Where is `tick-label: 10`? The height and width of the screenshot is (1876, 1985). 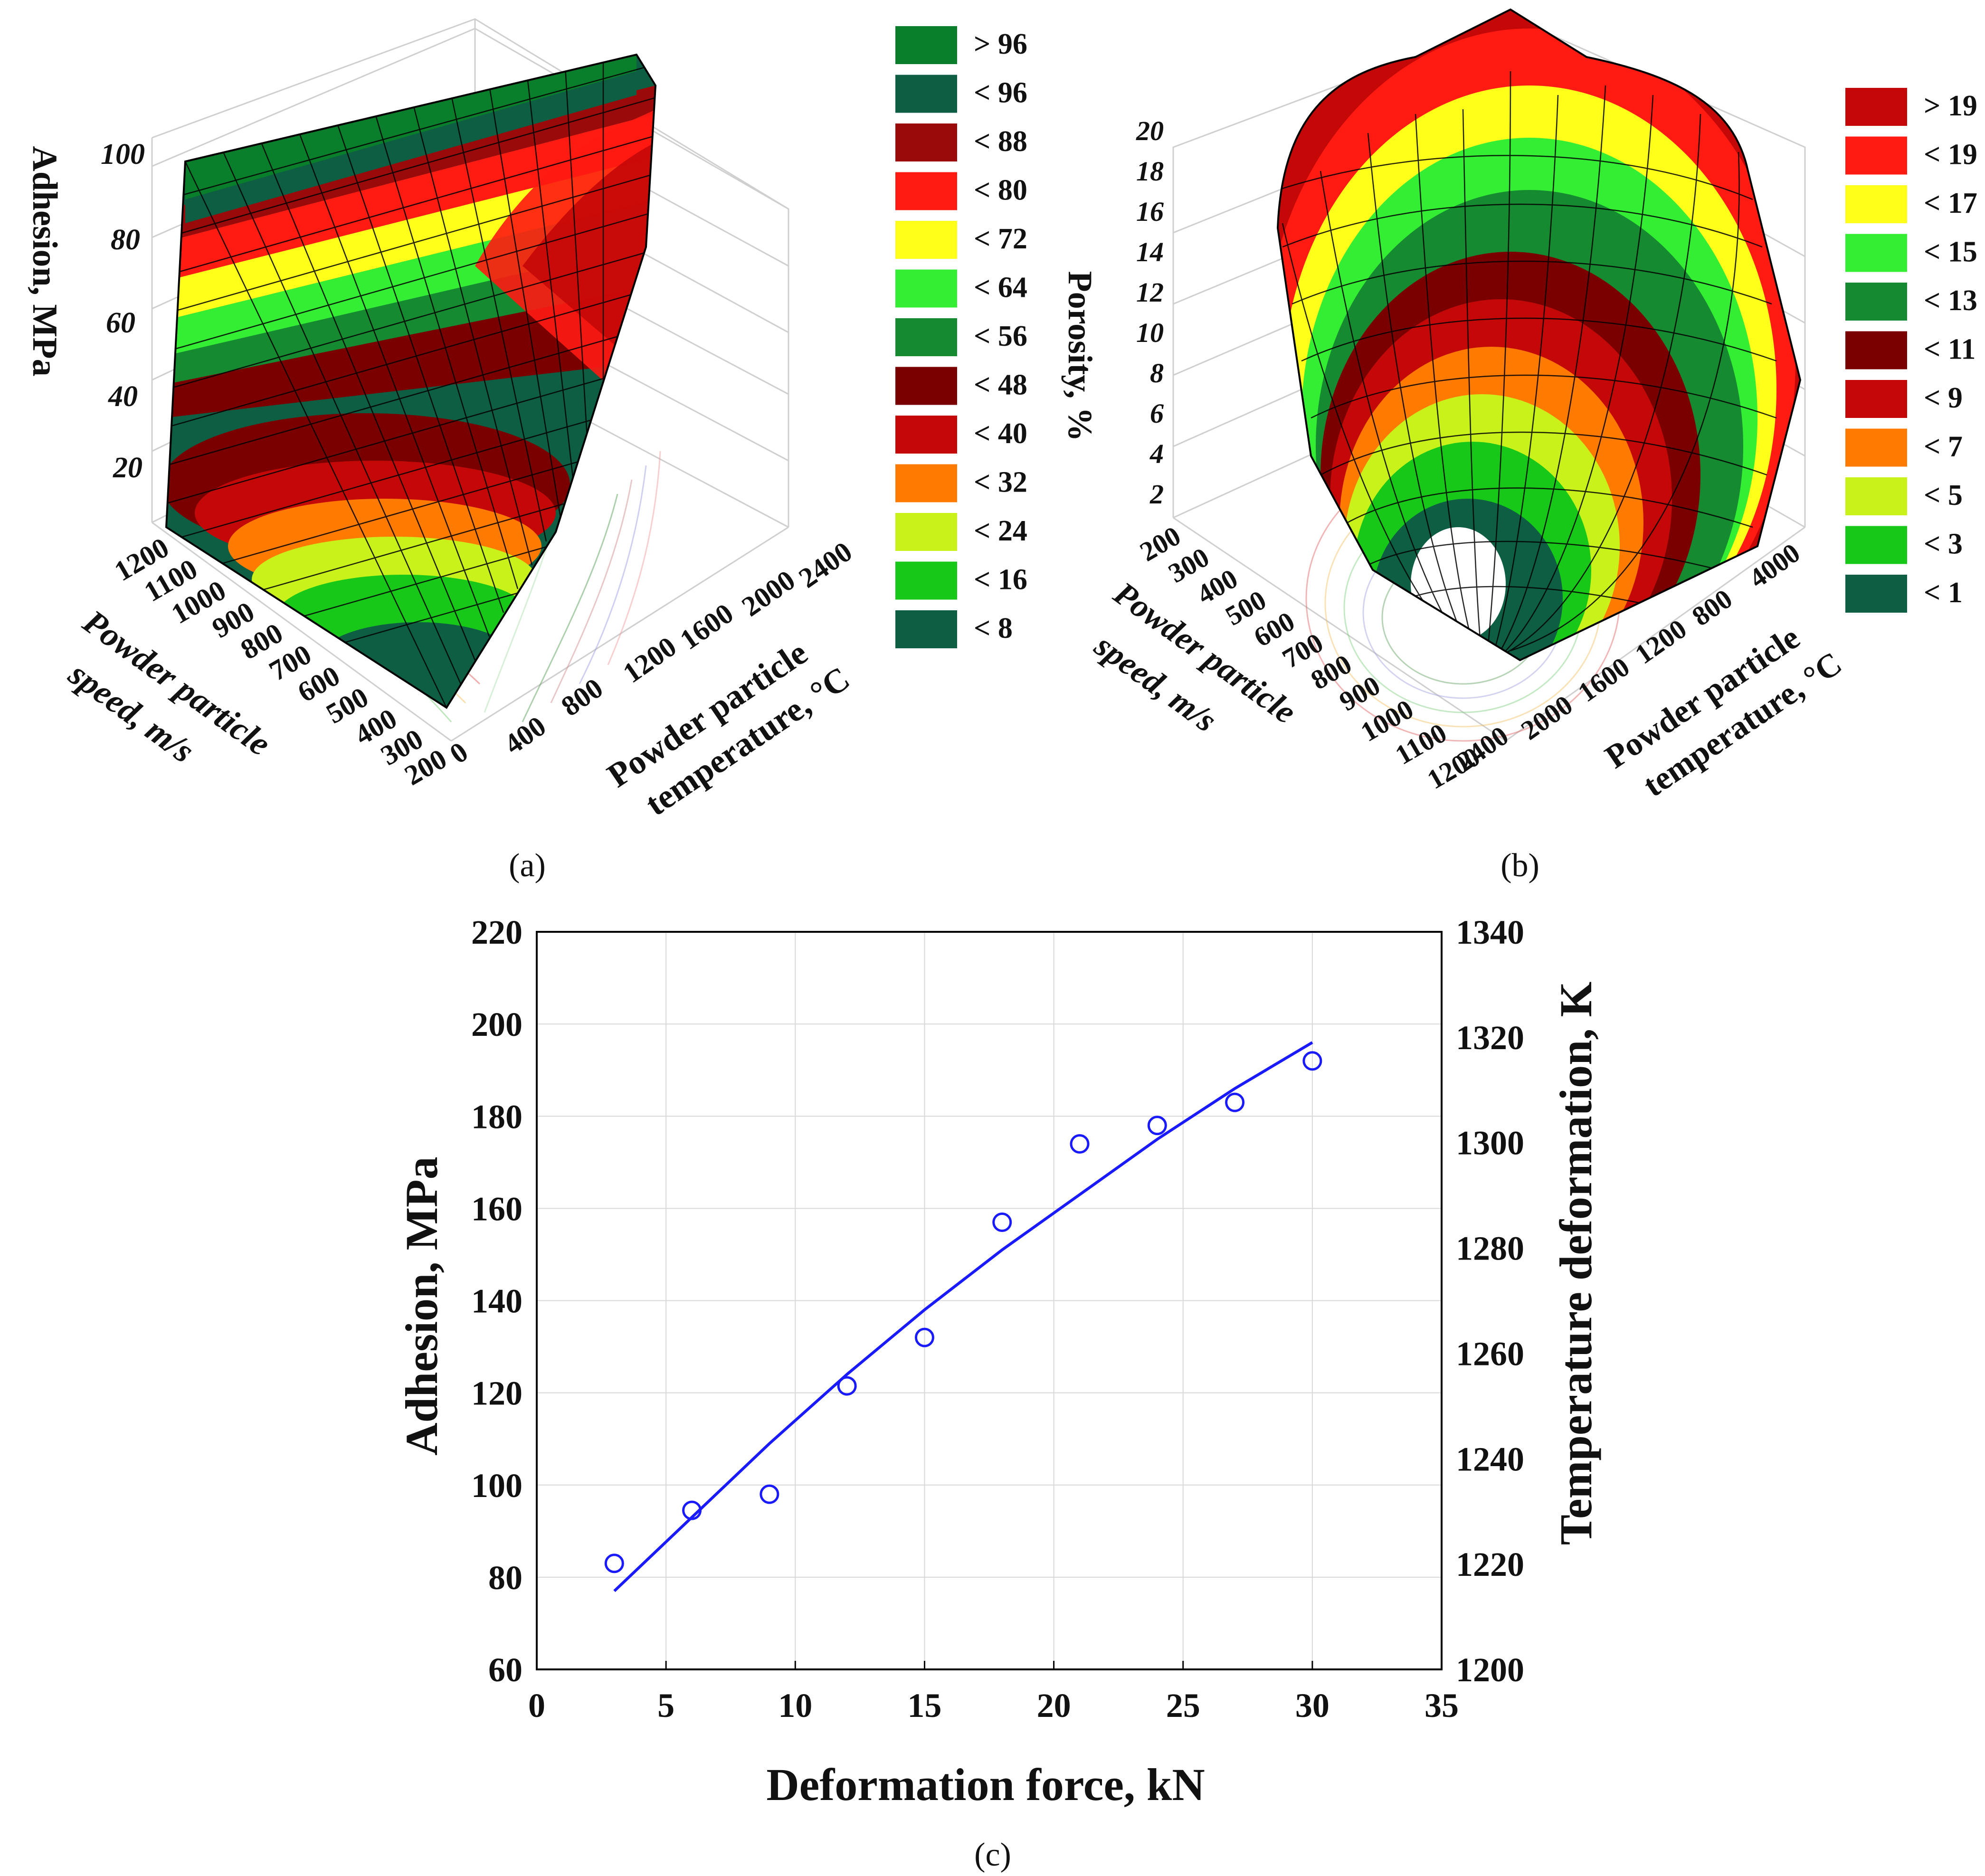
tick-label: 10 is located at coordinates (1150, 333).